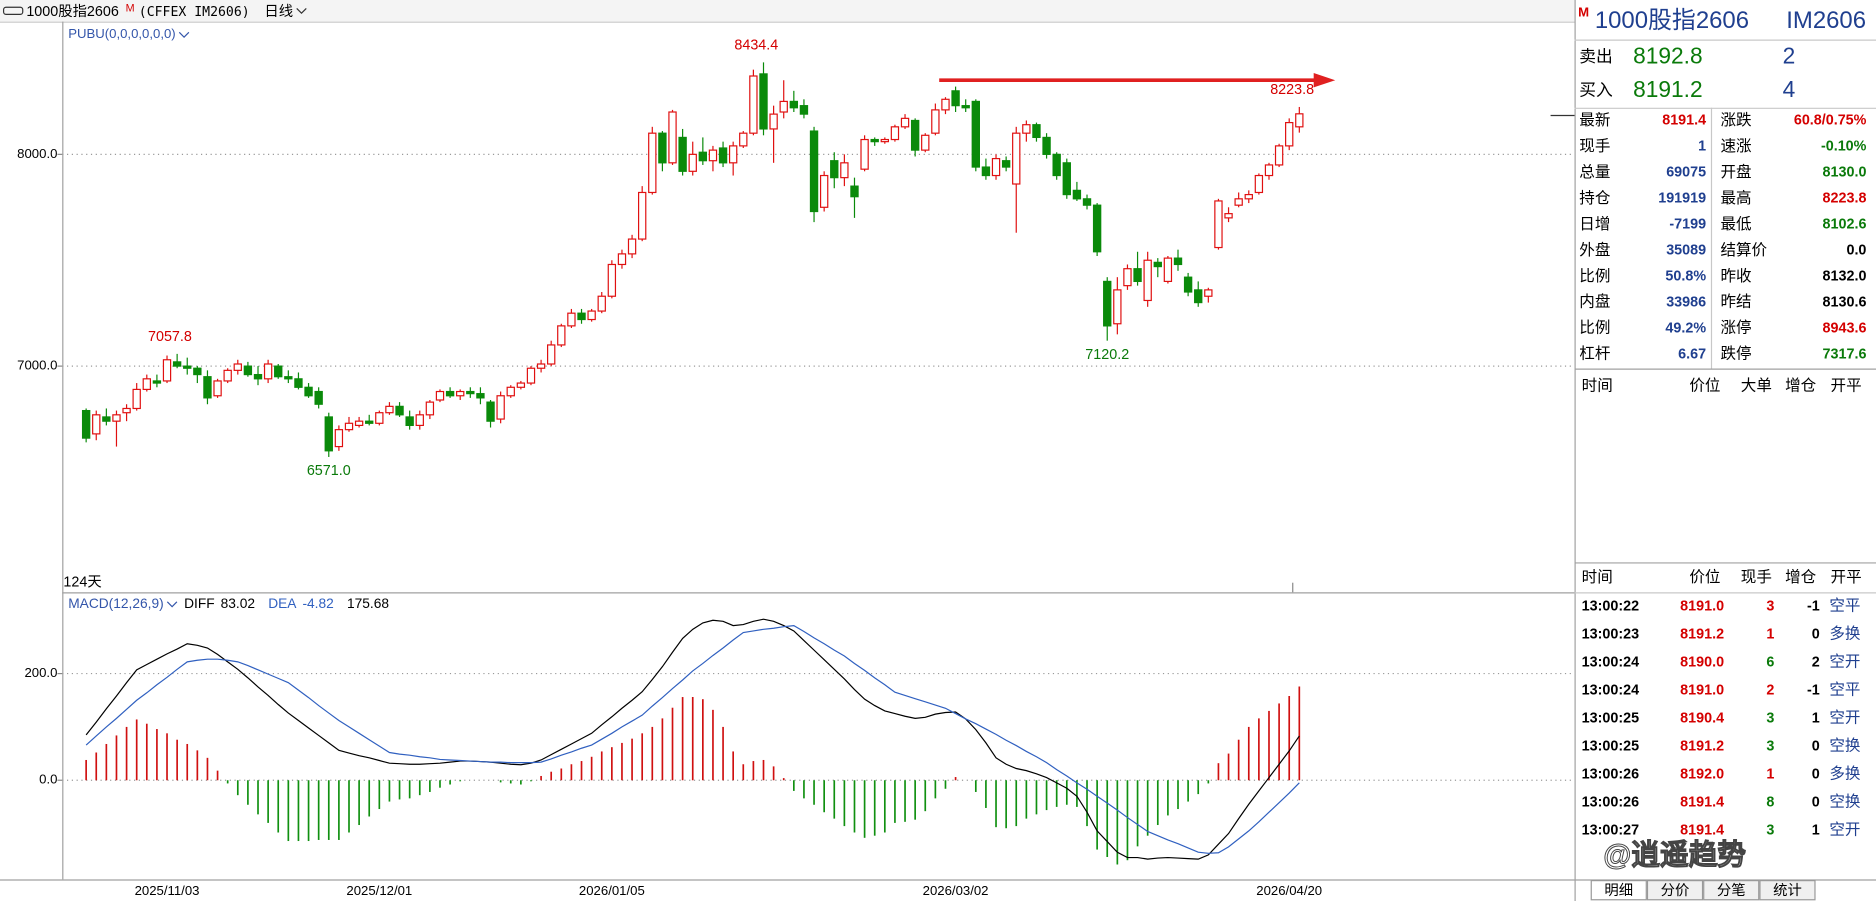 The image size is (1876, 901). What do you see at coordinates (13, 11) in the screenshot?
I see `window-icon` at bounding box center [13, 11].